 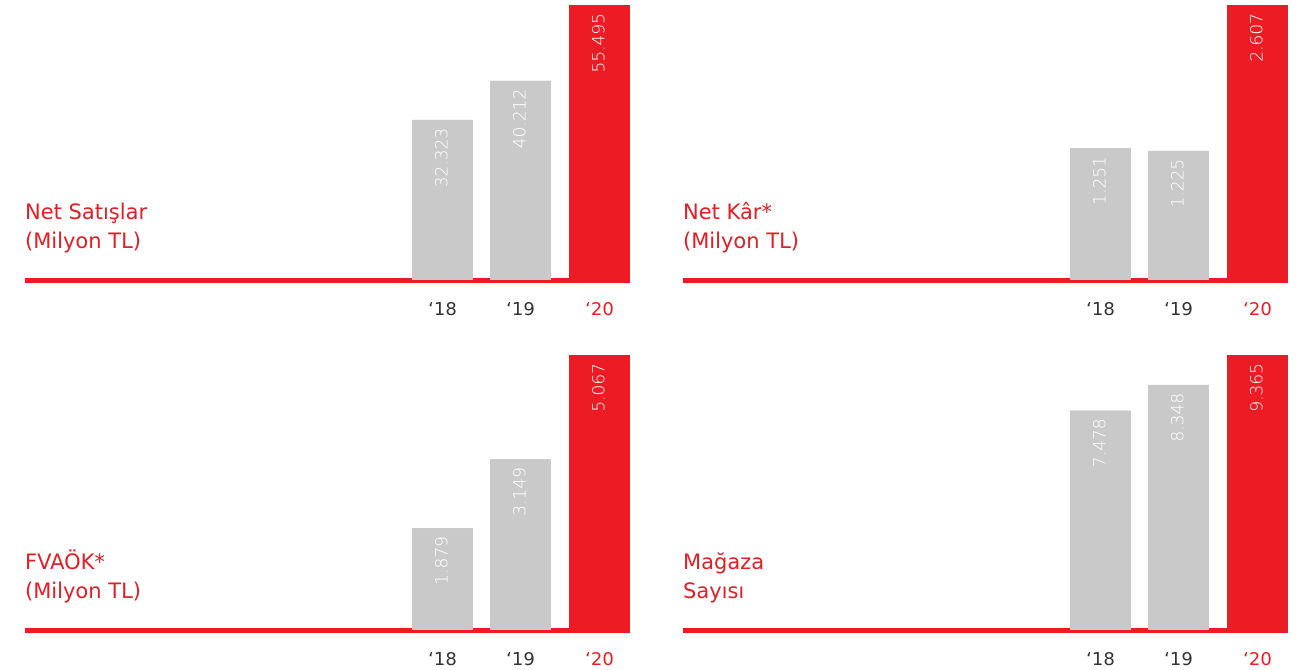 I want to click on chart-title: Mağaza, so click(x=723, y=562).